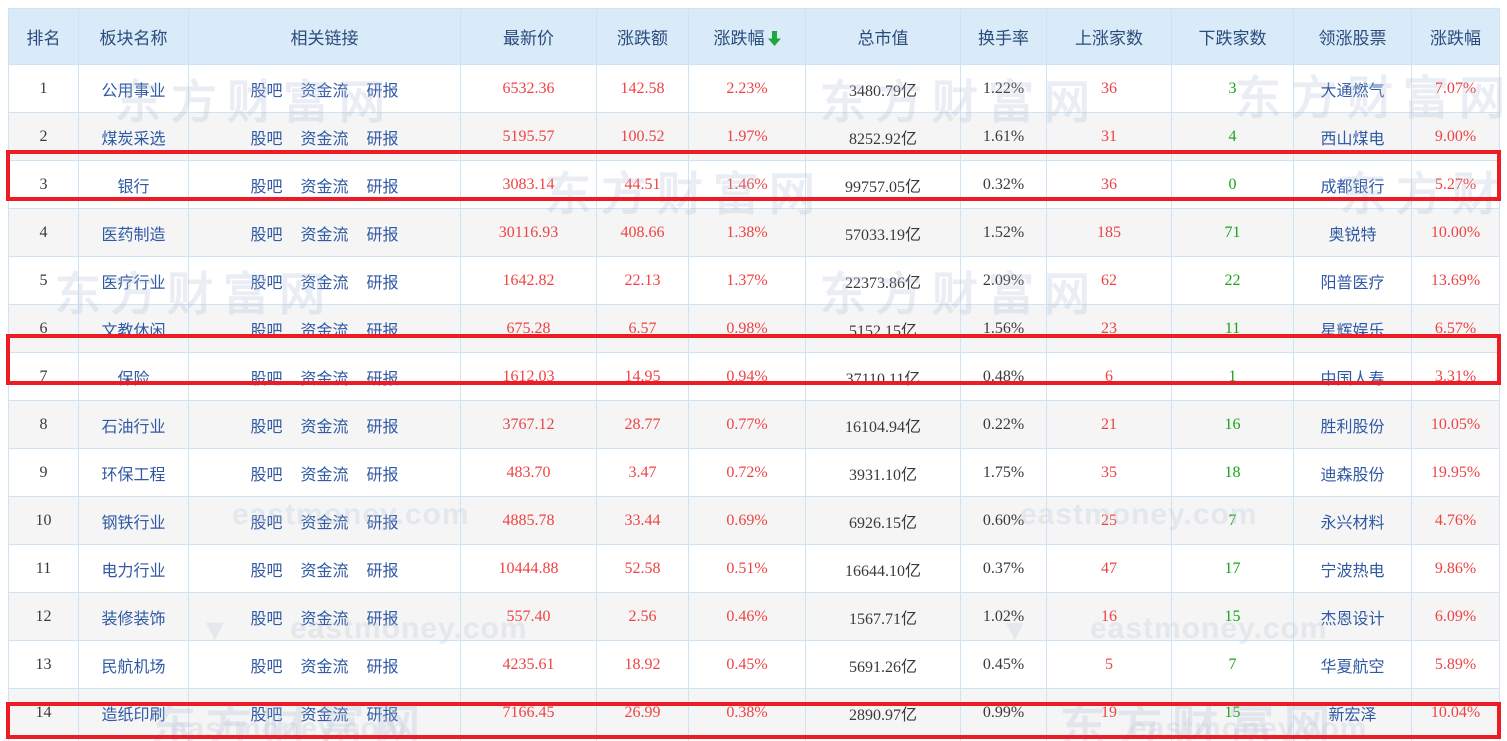  What do you see at coordinates (1352, 619) in the screenshot?
I see `leading-stock-link: 杰恩设计` at bounding box center [1352, 619].